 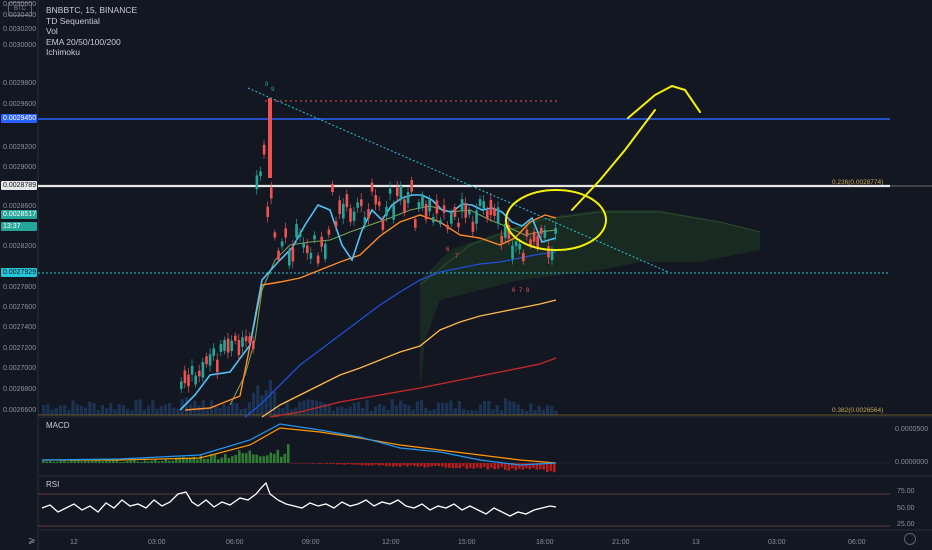 What do you see at coordinates (58, 425) in the screenshot?
I see `macd-label: MACD` at bounding box center [58, 425].